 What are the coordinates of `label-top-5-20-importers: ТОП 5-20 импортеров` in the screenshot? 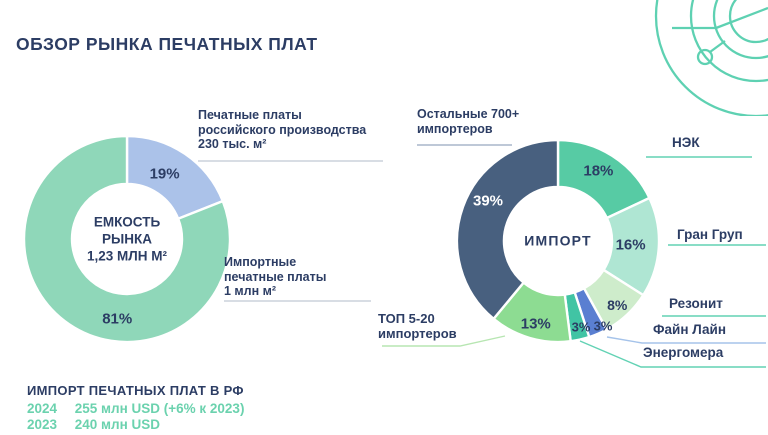 It's located at (417, 326).